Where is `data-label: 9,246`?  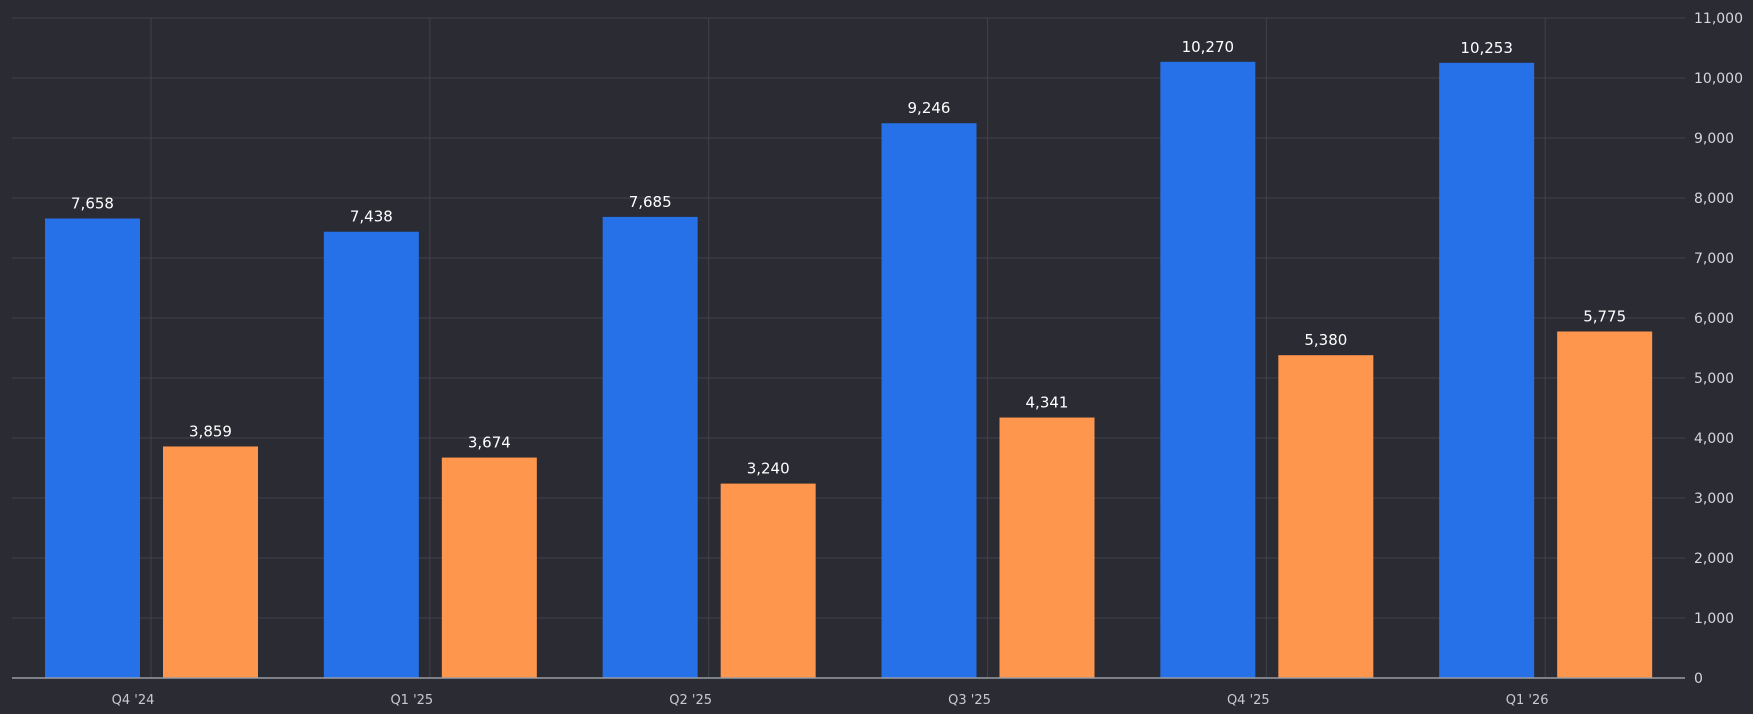
data-label: 9,246 is located at coordinates (929, 108).